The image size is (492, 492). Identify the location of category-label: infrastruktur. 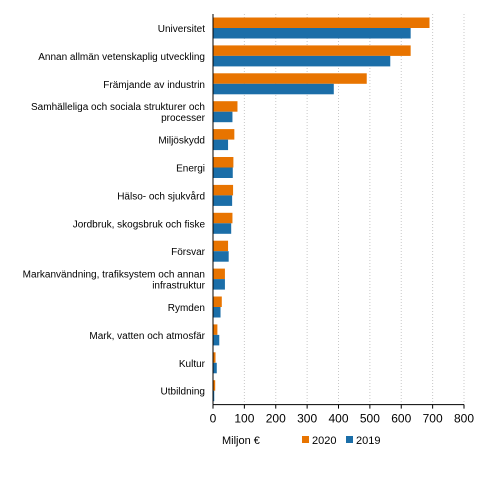
(178, 286).